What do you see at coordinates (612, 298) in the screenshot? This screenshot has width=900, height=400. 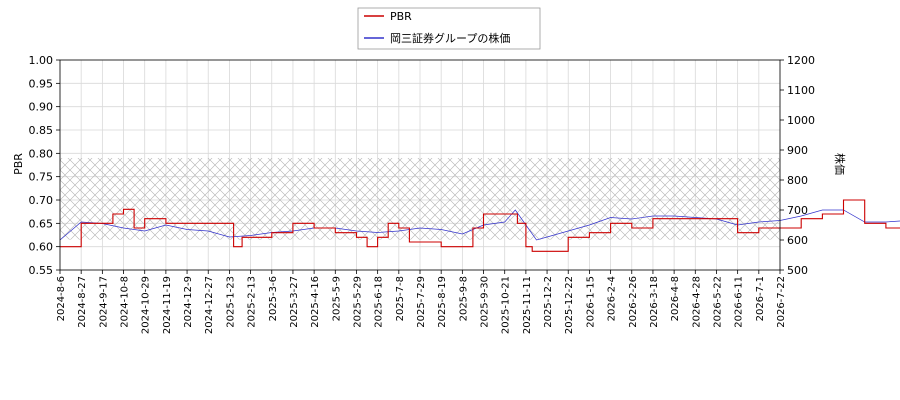 I see `x-tick-label: 2026-2-4` at bounding box center [612, 298].